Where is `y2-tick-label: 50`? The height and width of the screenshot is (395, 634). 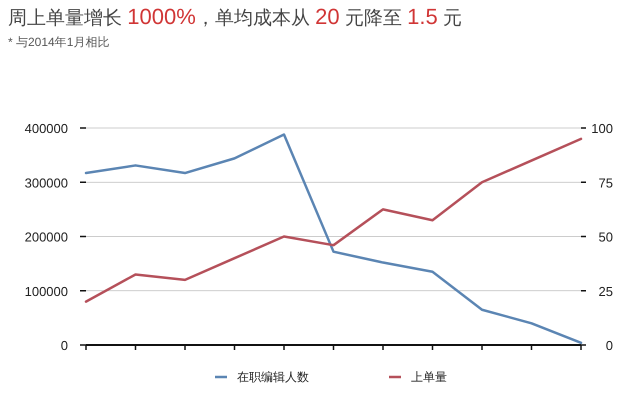 y2-tick-label: 50 is located at coordinates (605, 237).